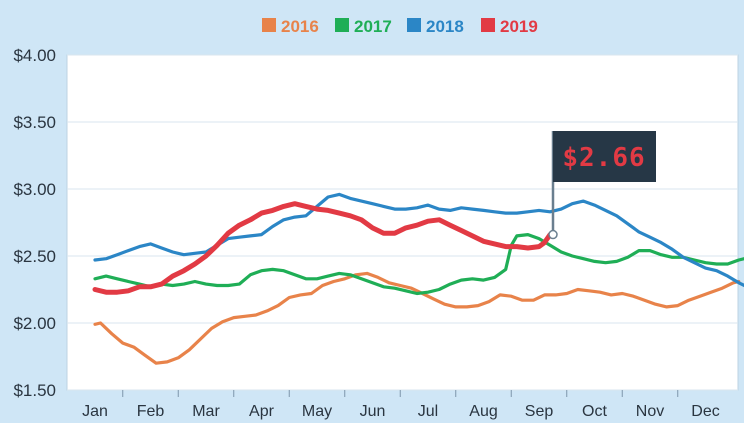 This screenshot has height=423, width=744. I want to click on x-tick-label: Apr, so click(262, 411).